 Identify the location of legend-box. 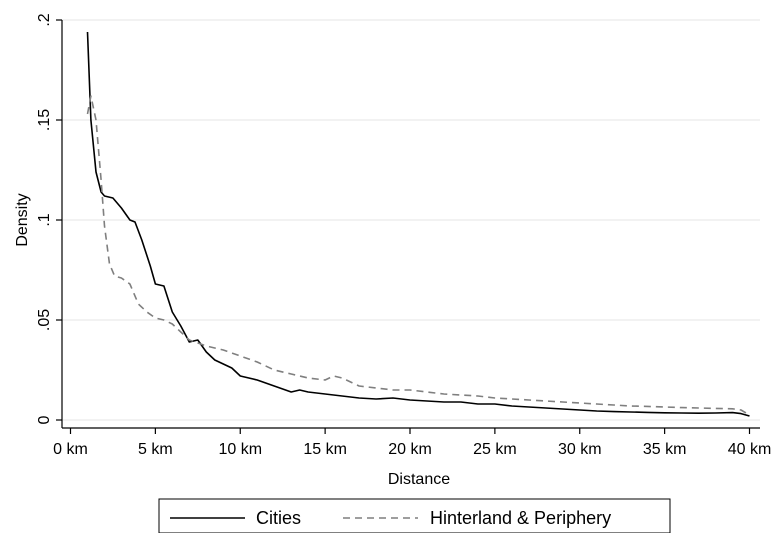
(414, 515).